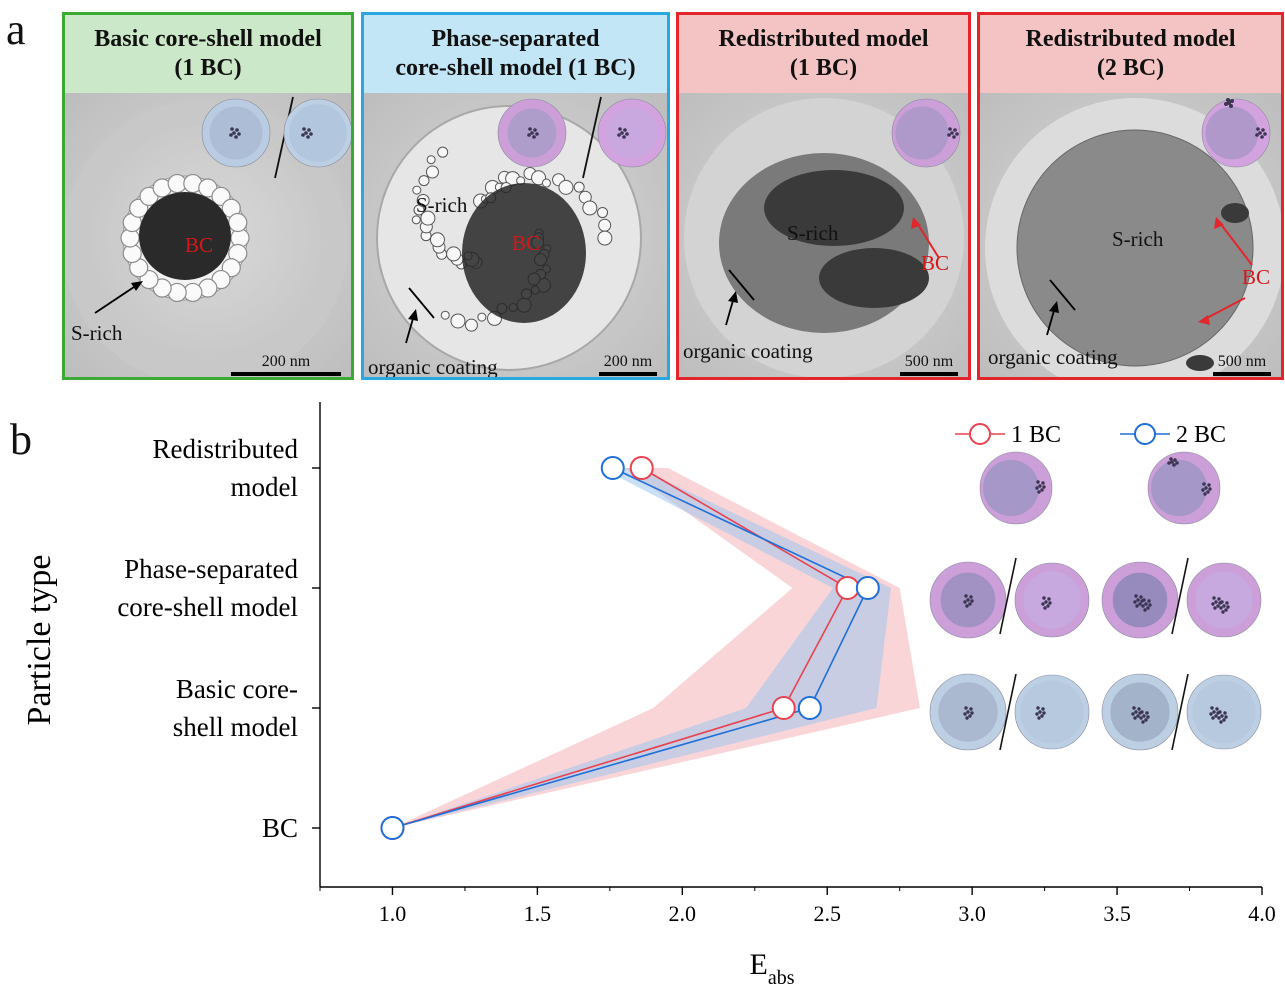  I want to click on x-axis-title-subscript: abs, so click(781, 978).